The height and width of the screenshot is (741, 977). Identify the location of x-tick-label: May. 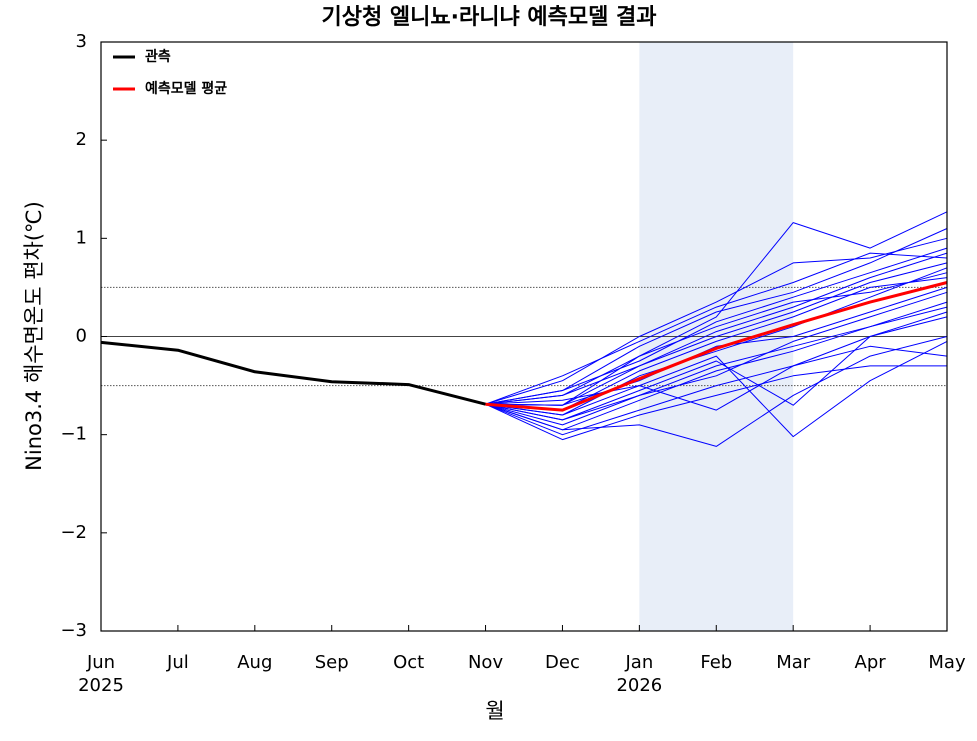
(947, 662).